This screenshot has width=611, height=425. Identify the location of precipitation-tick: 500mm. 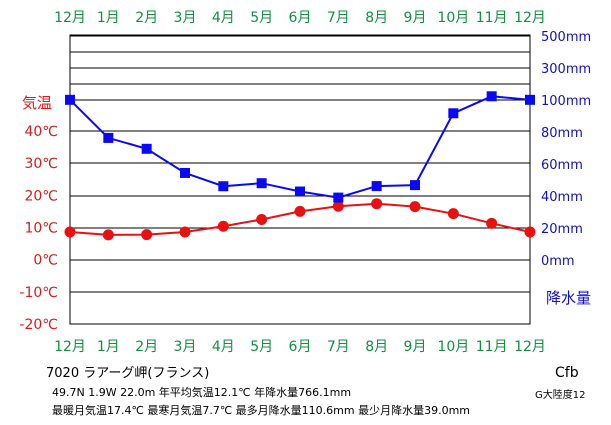
(566, 37).